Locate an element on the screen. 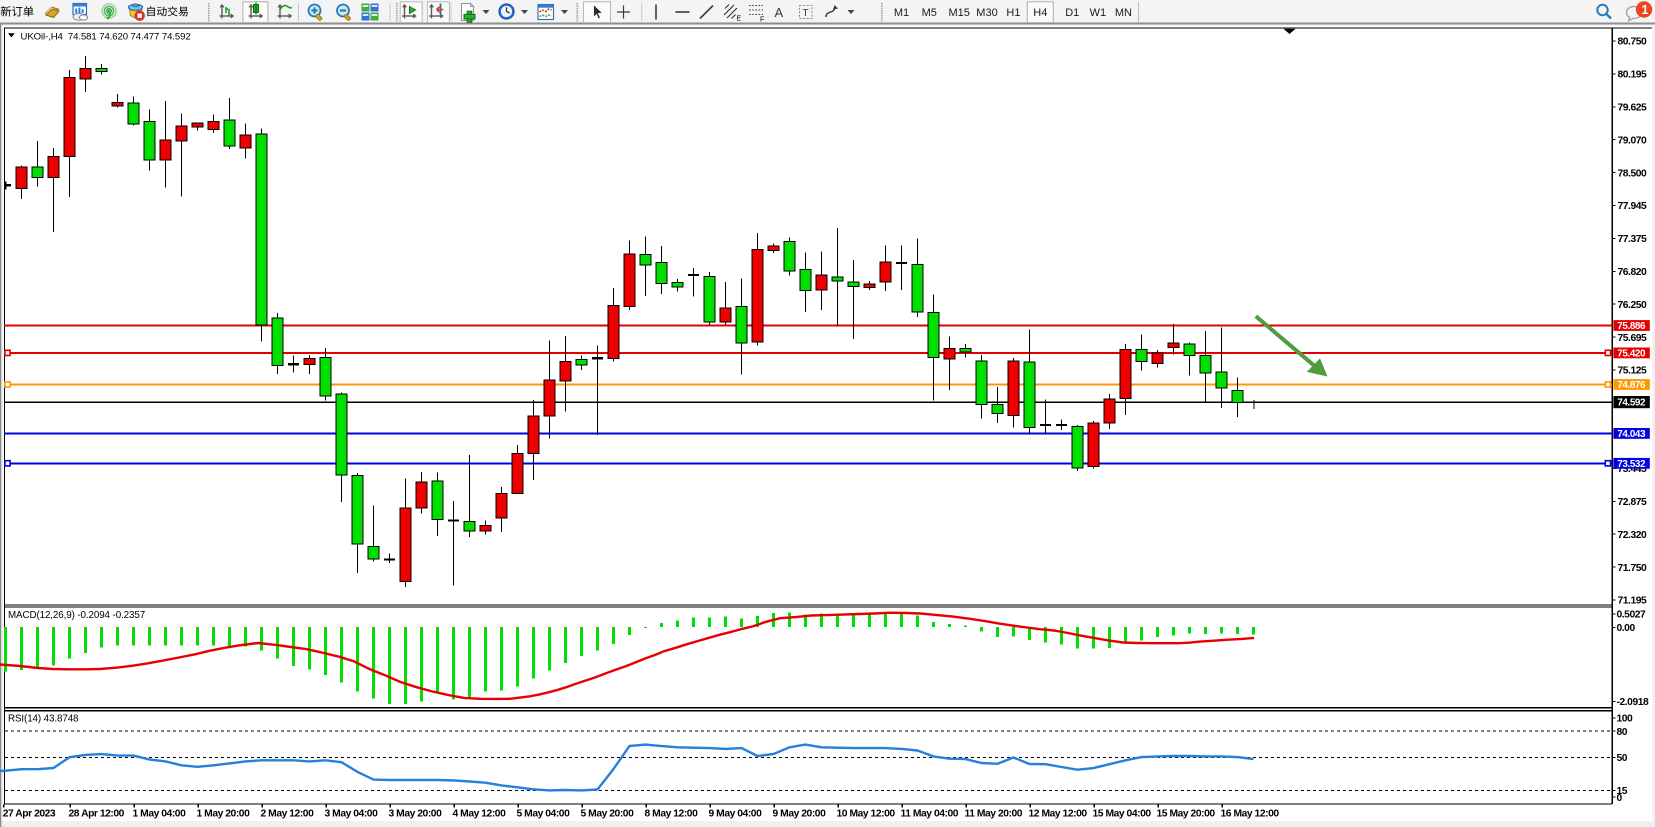  svg-text: 5 May 04:00 is located at coordinates (544, 814).